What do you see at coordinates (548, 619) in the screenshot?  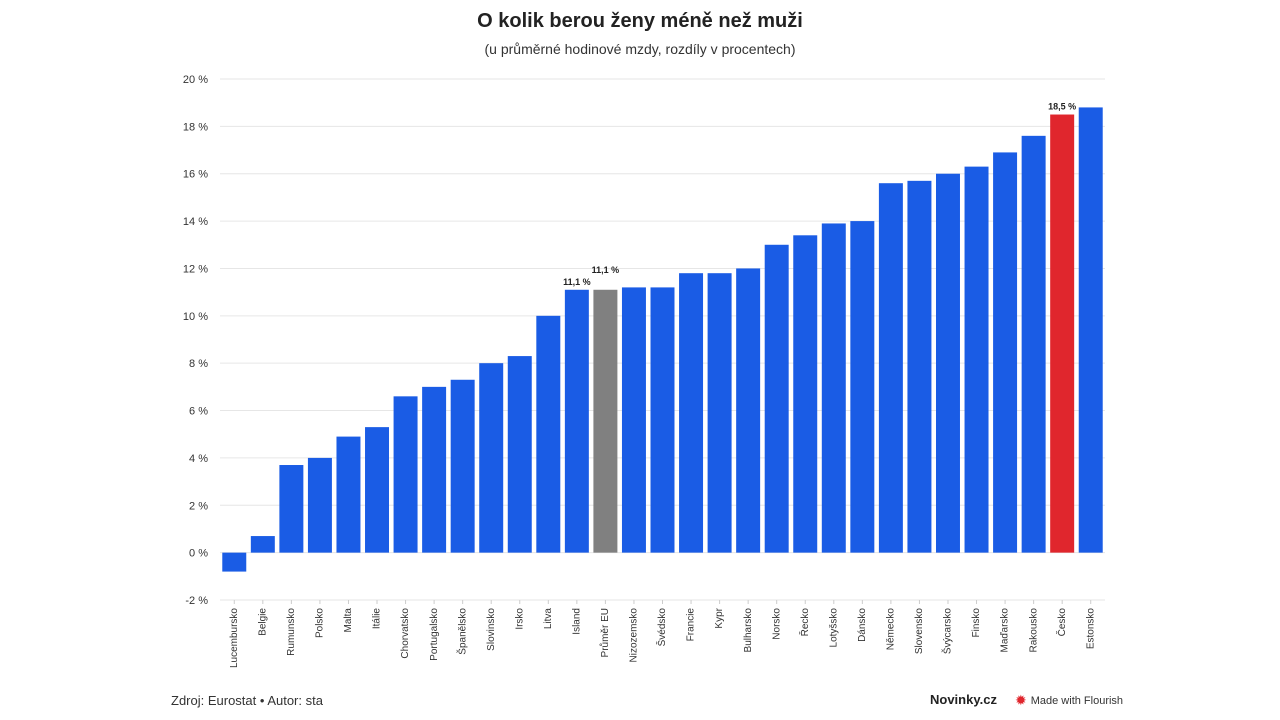 I see `x-tick-label: Litva` at bounding box center [548, 619].